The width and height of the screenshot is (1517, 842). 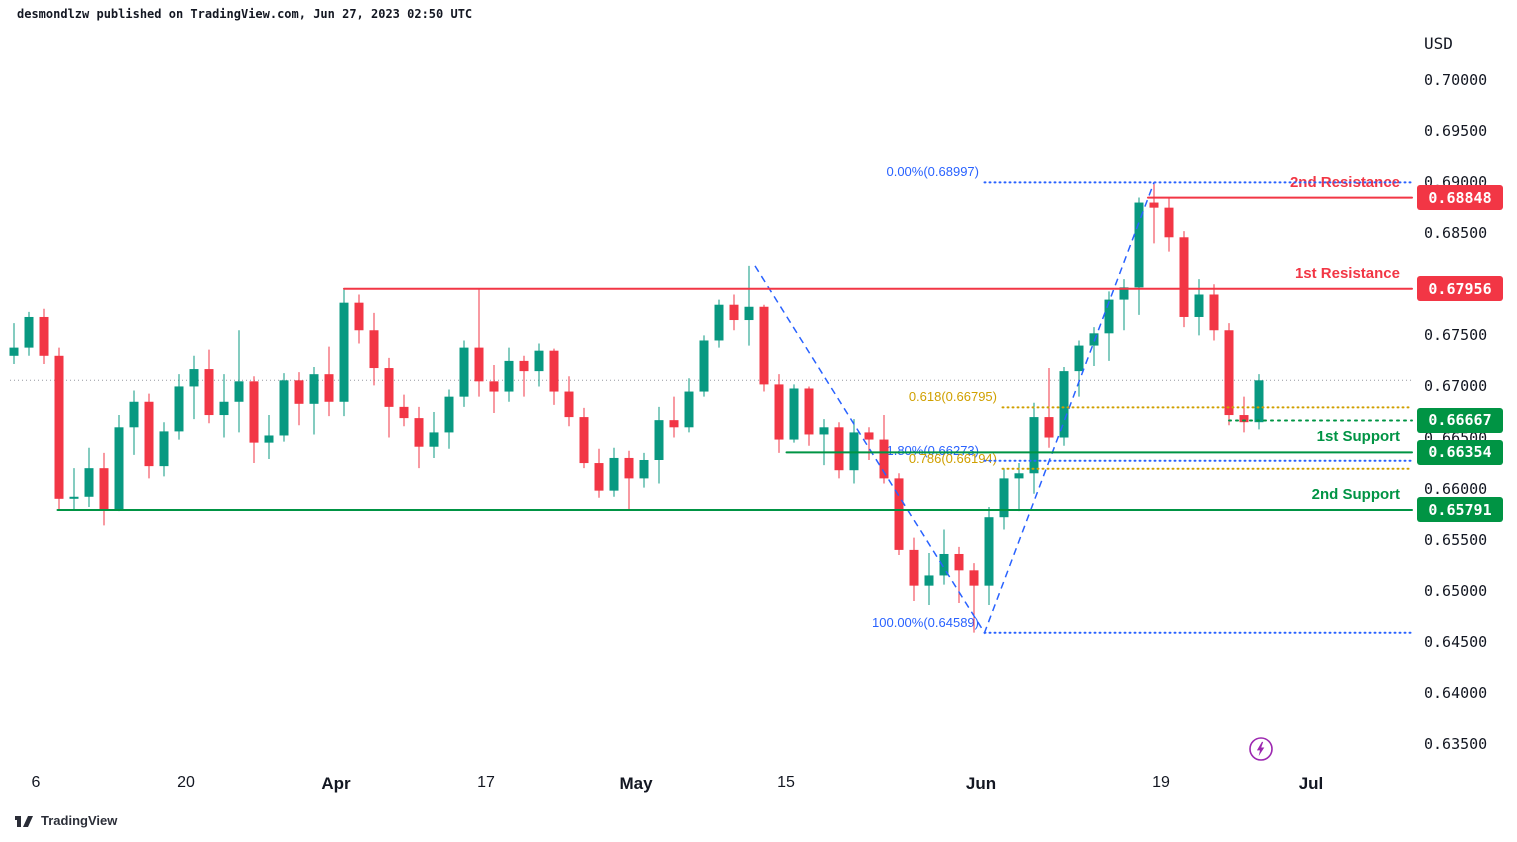 I want to click on first-resistance-badge: 0.67956, so click(x=1460, y=289).